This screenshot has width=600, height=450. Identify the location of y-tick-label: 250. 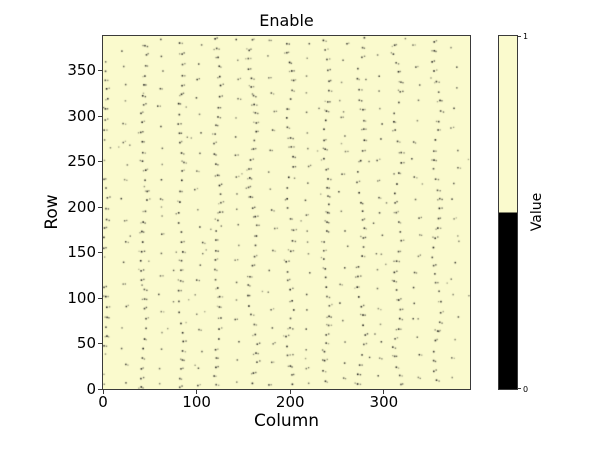
(81, 161).